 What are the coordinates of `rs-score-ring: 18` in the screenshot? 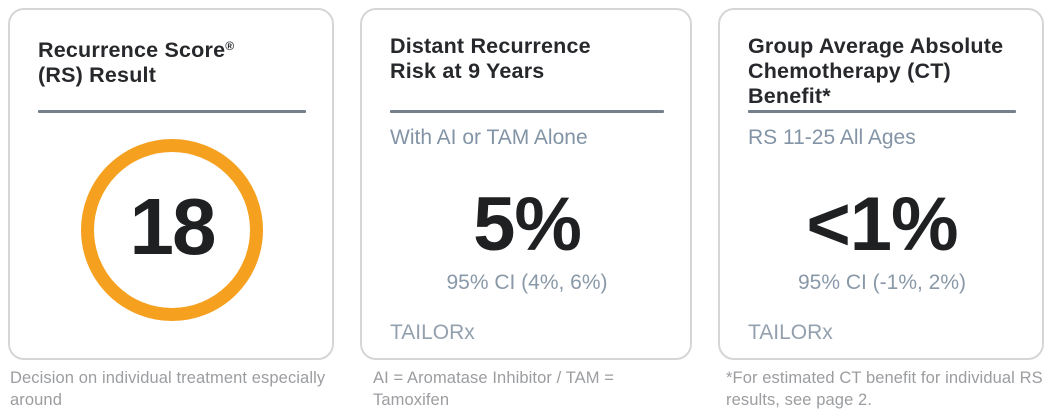 It's located at (172, 230).